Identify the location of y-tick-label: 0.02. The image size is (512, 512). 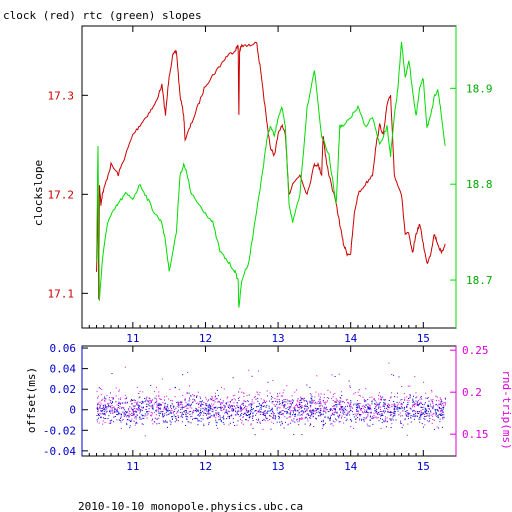
(63, 389).